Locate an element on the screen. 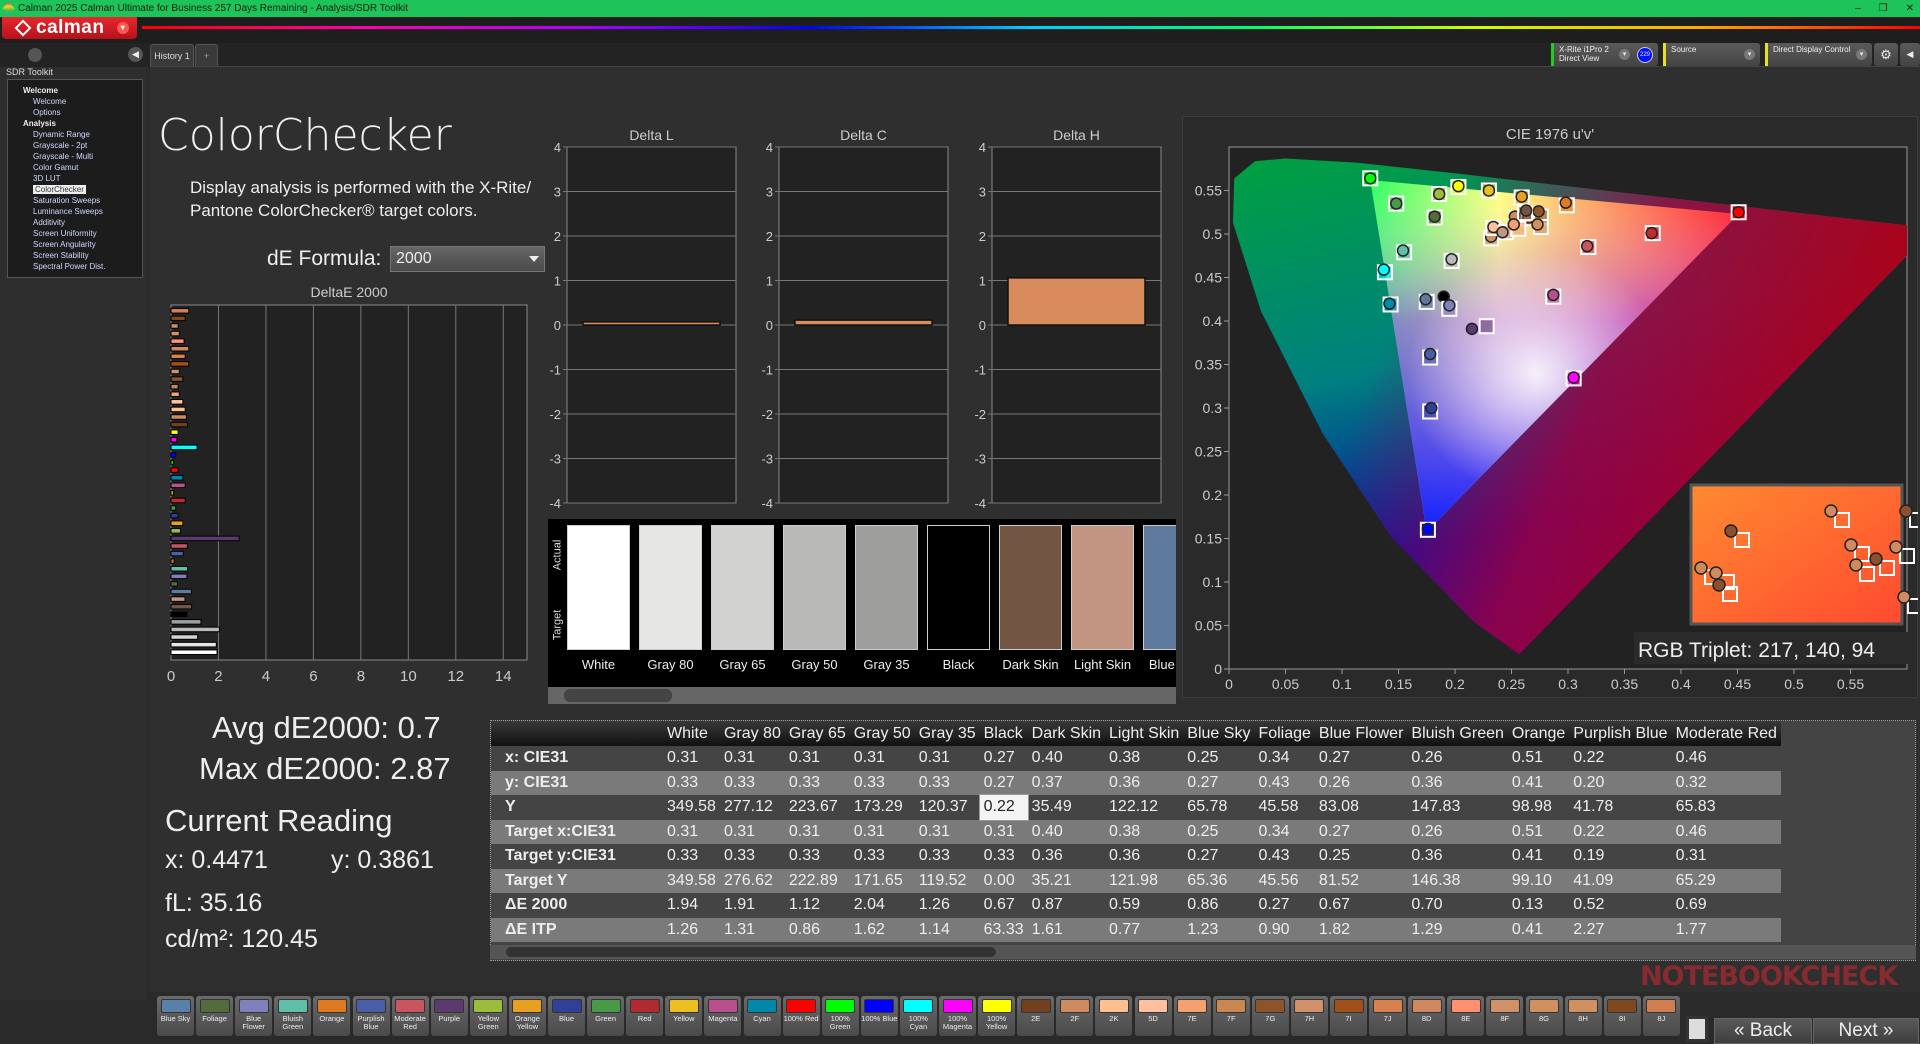  table-cell: 119.52 is located at coordinates (947, 880).